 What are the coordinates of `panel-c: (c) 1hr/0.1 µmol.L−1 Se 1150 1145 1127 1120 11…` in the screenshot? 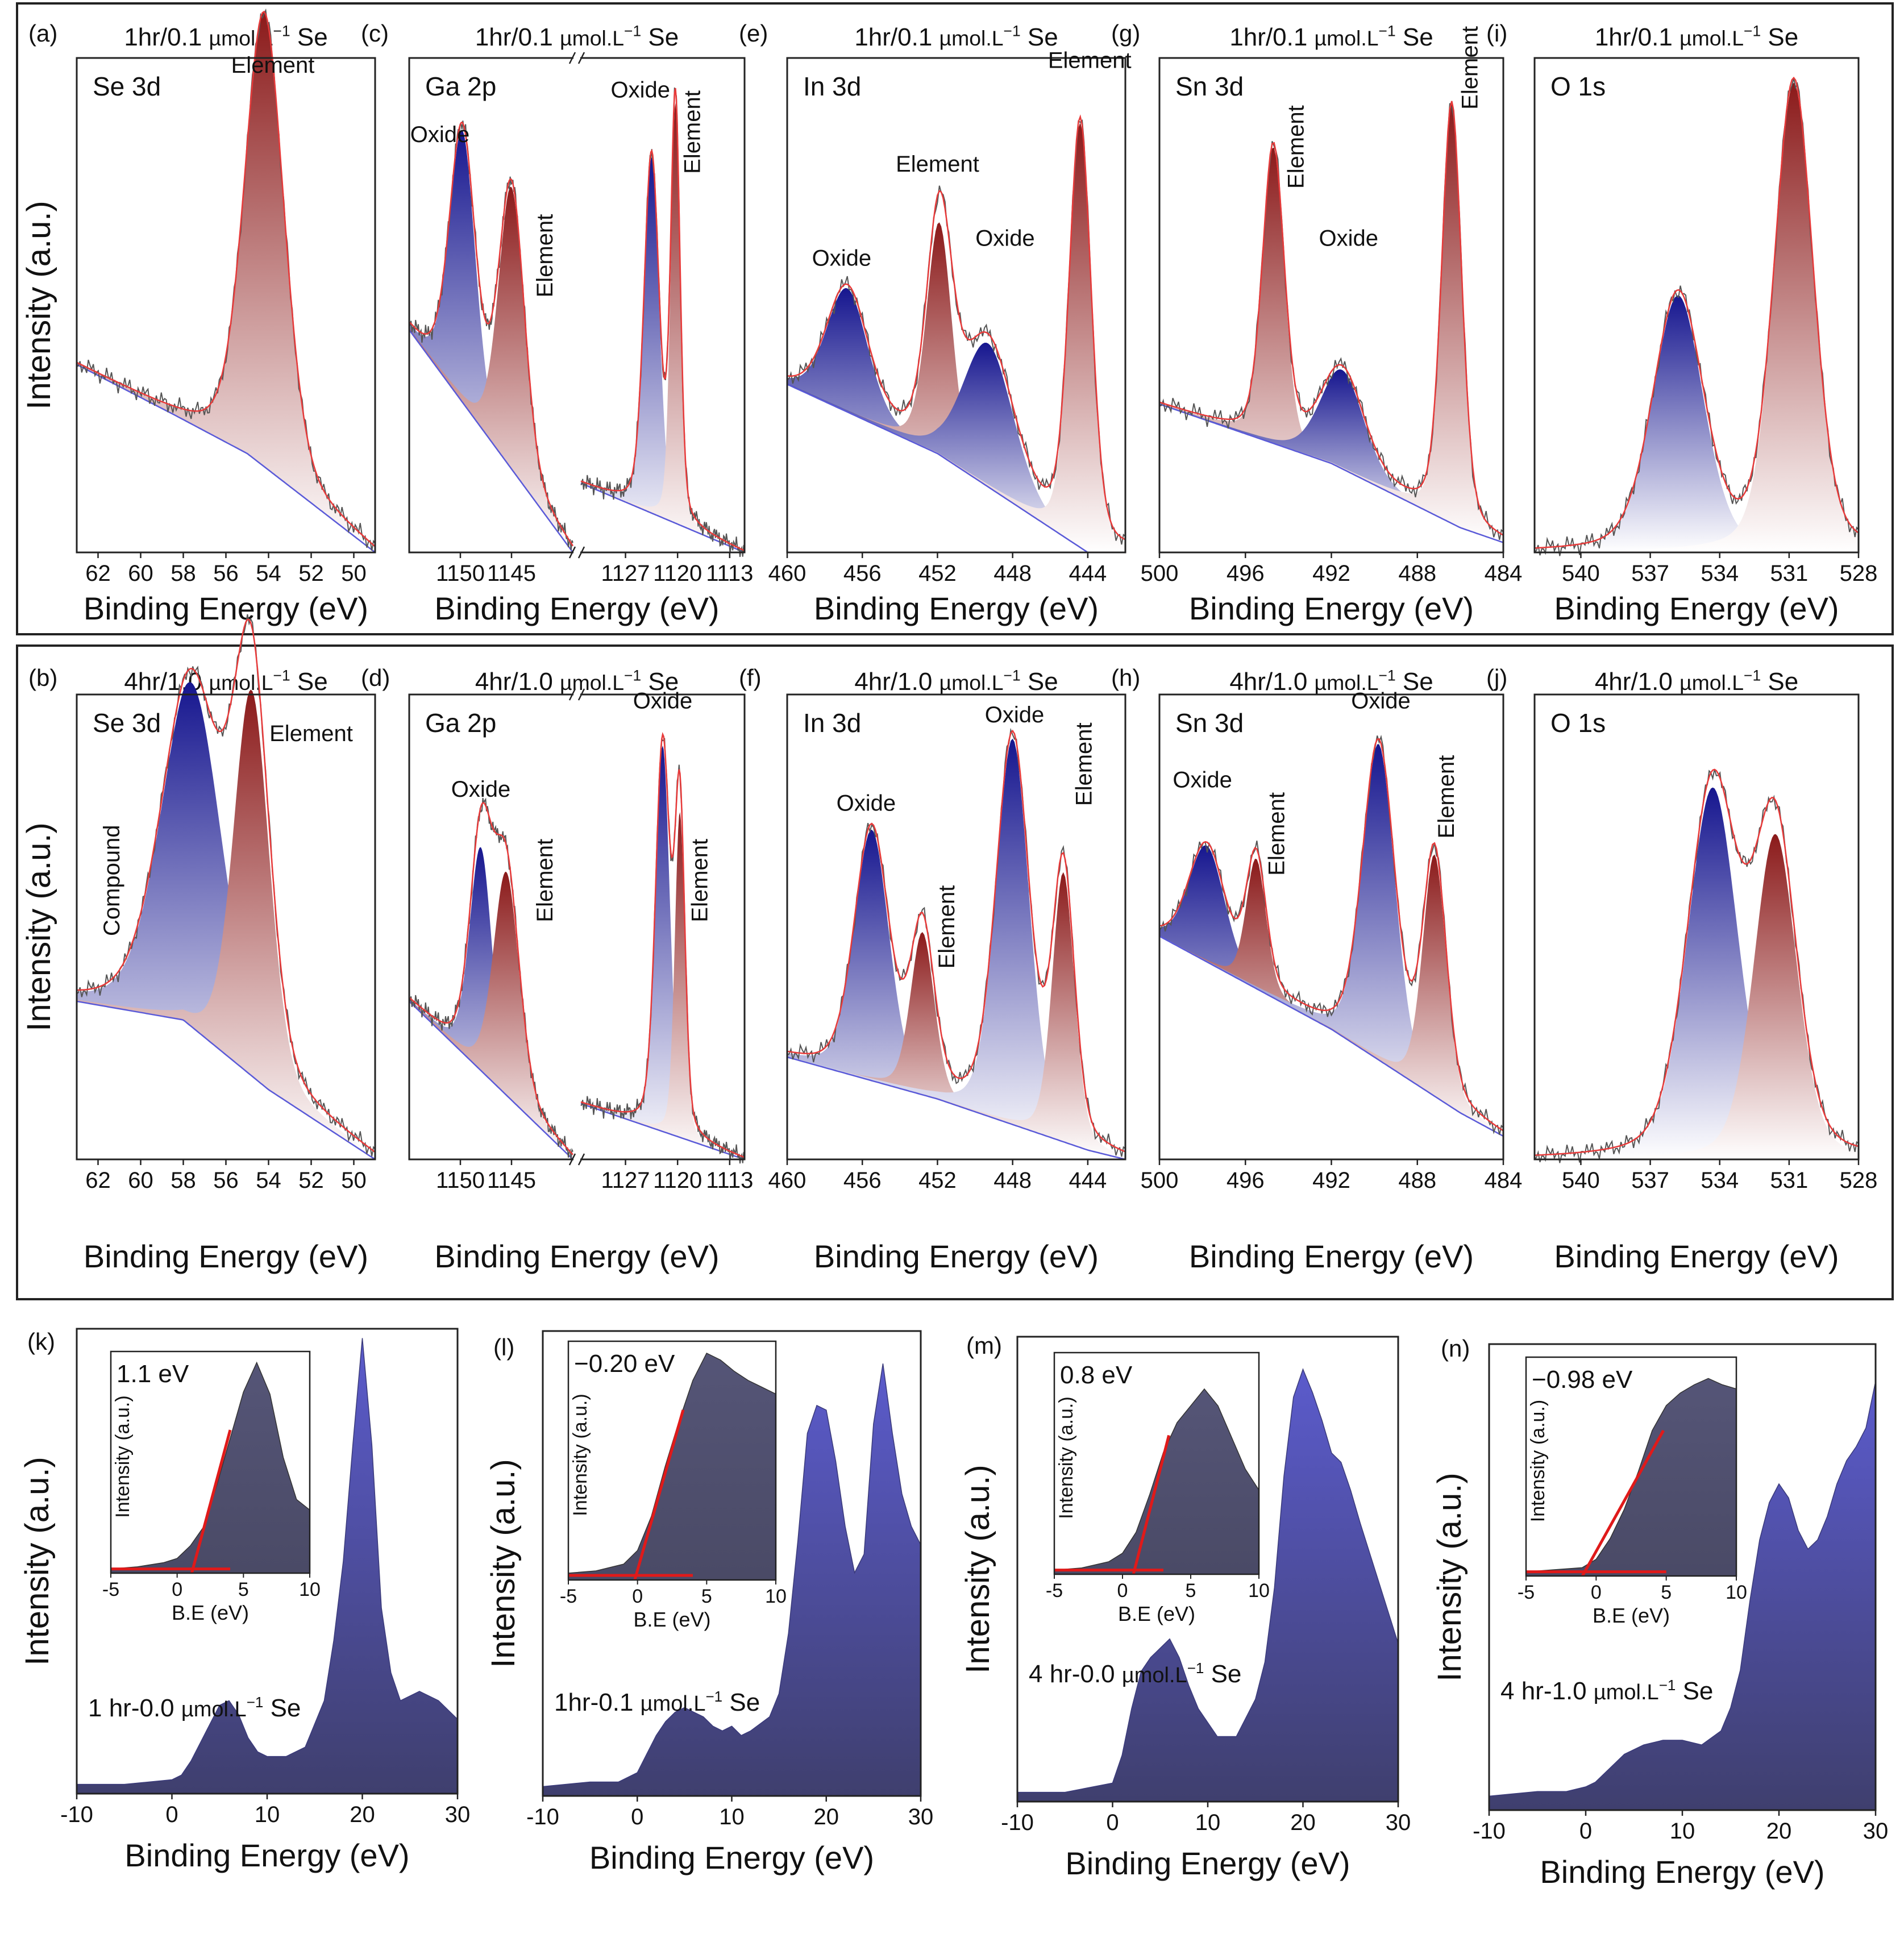 It's located at (557, 323).